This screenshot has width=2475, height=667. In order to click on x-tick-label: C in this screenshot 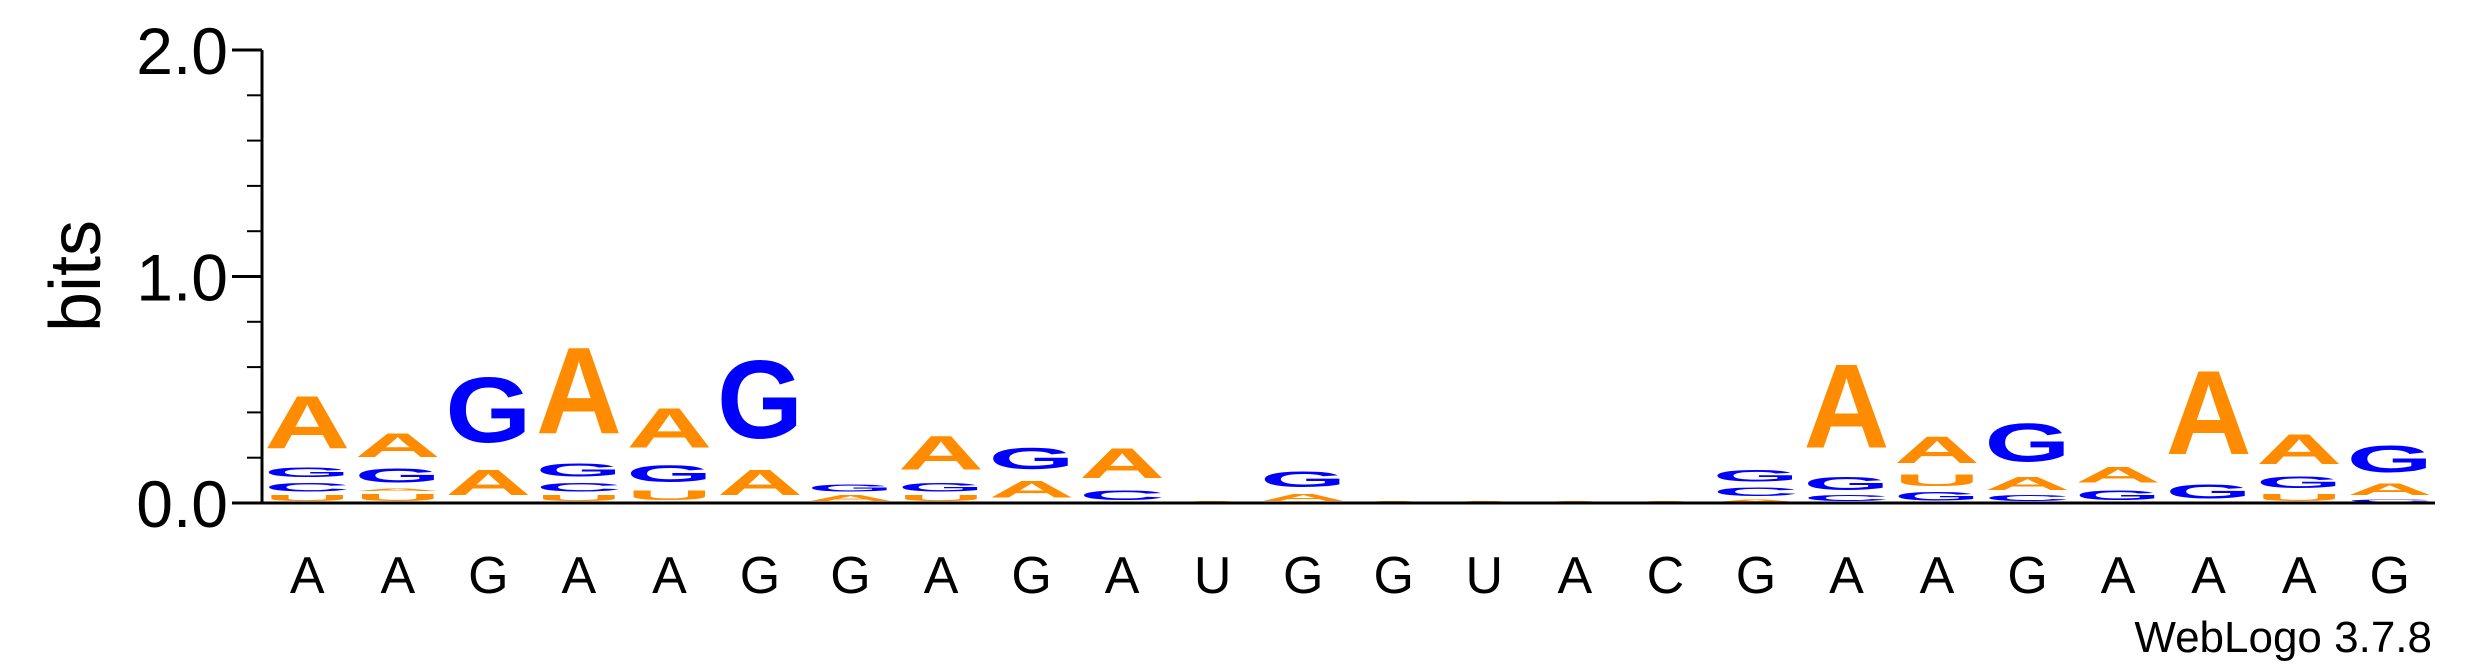, I will do `click(1666, 576)`.